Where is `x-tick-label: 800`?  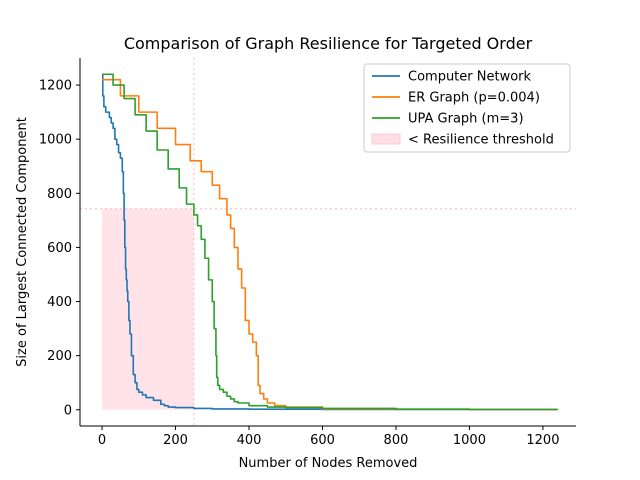
x-tick-label: 800 is located at coordinates (396, 440).